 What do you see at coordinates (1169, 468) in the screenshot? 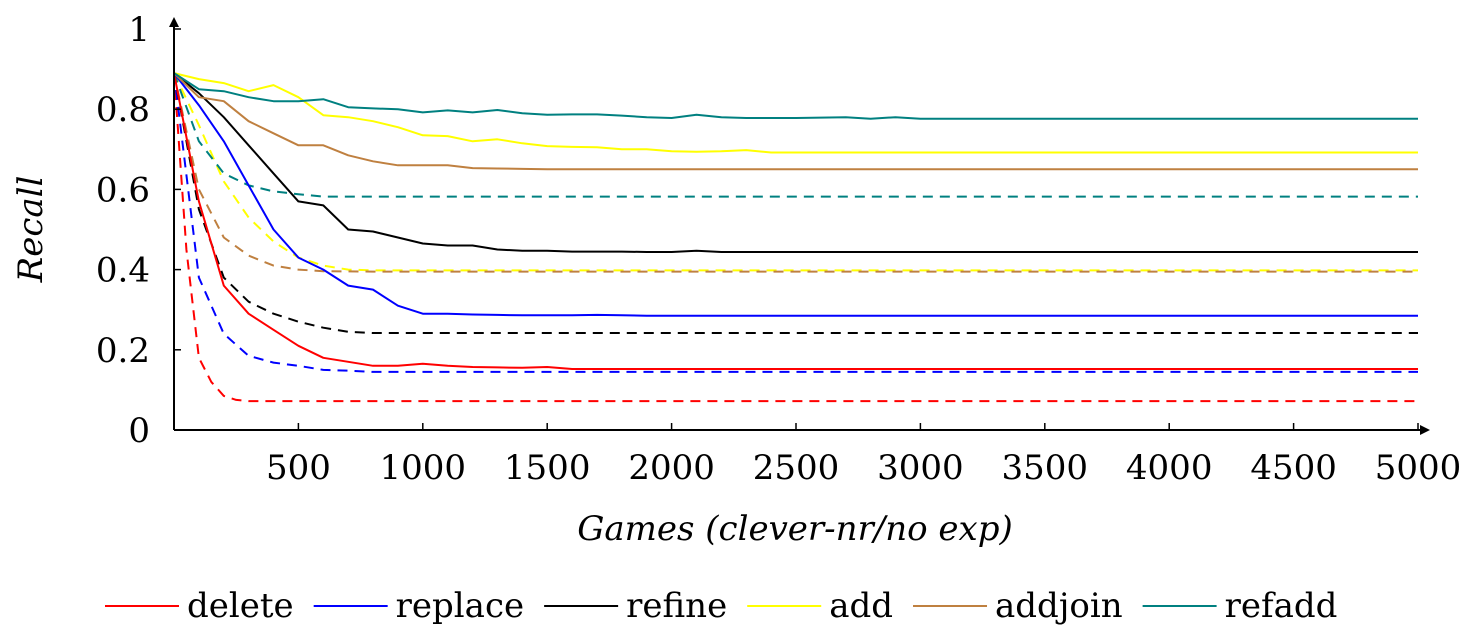
I see `x-tick-label: 4000` at bounding box center [1169, 468].